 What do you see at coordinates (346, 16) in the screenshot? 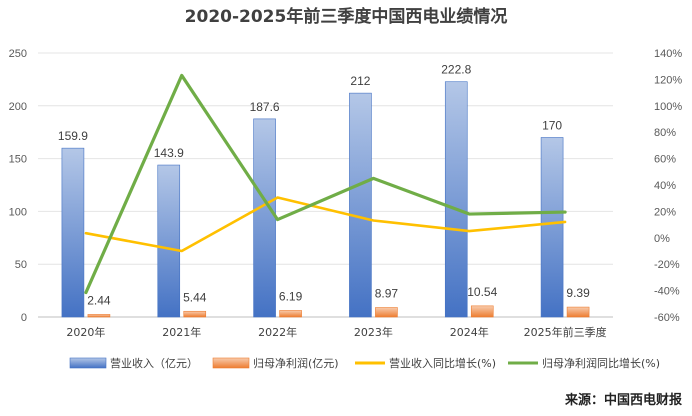
I see `chart-title: 2020-2025年前三季度中国西电业绩情况` at bounding box center [346, 16].